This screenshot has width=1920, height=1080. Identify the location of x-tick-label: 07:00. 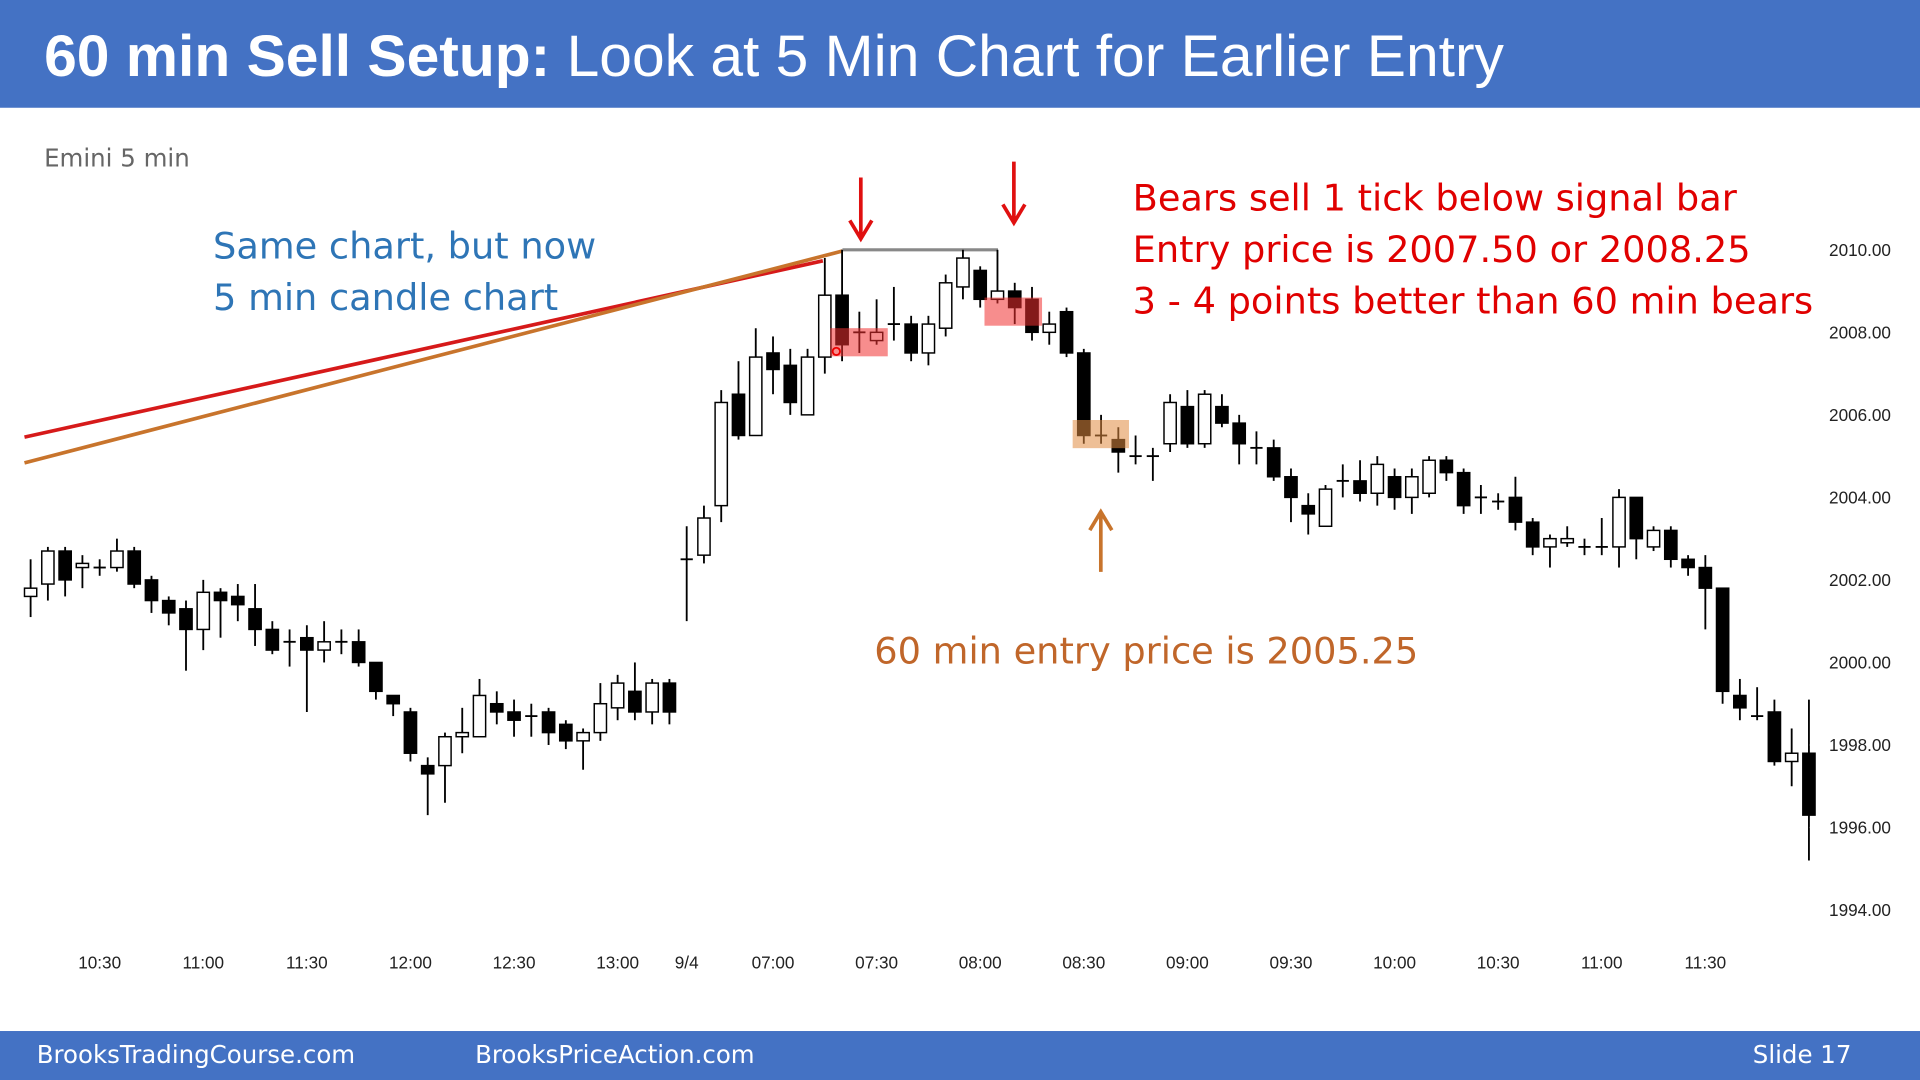
(773, 963).